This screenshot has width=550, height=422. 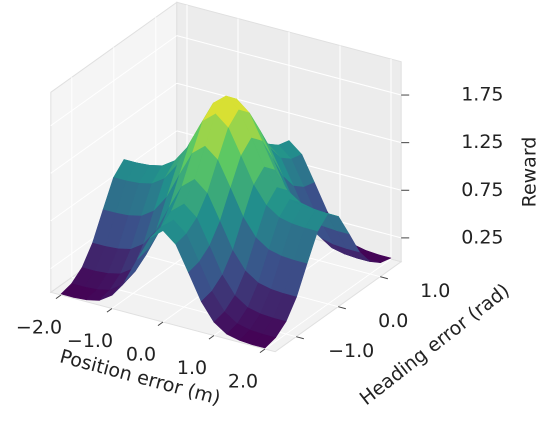 What do you see at coordinates (90, 341) in the screenshot?
I see `x-tick-label: −1.0` at bounding box center [90, 341].